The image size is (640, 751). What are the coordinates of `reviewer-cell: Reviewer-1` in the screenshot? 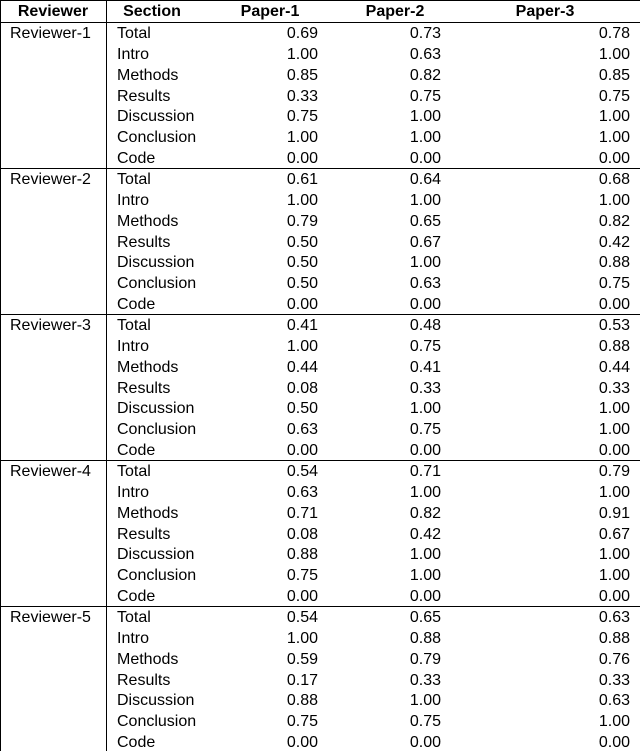 It's located at (50, 33).